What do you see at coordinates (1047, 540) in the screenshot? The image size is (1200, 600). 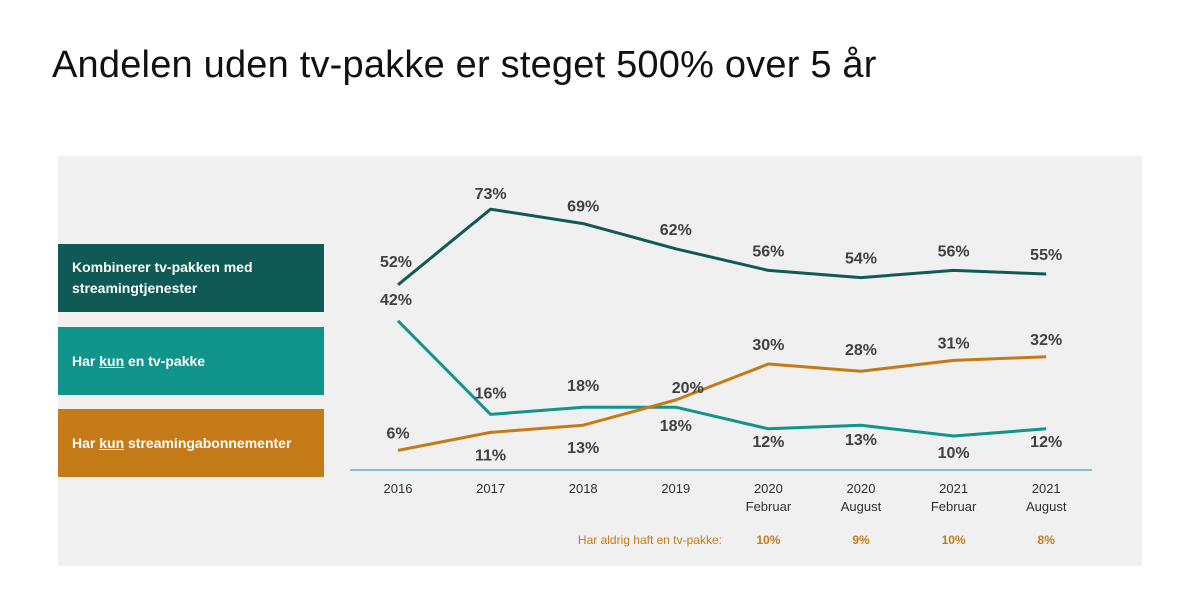 I see `footnote-value: 8%` at bounding box center [1047, 540].